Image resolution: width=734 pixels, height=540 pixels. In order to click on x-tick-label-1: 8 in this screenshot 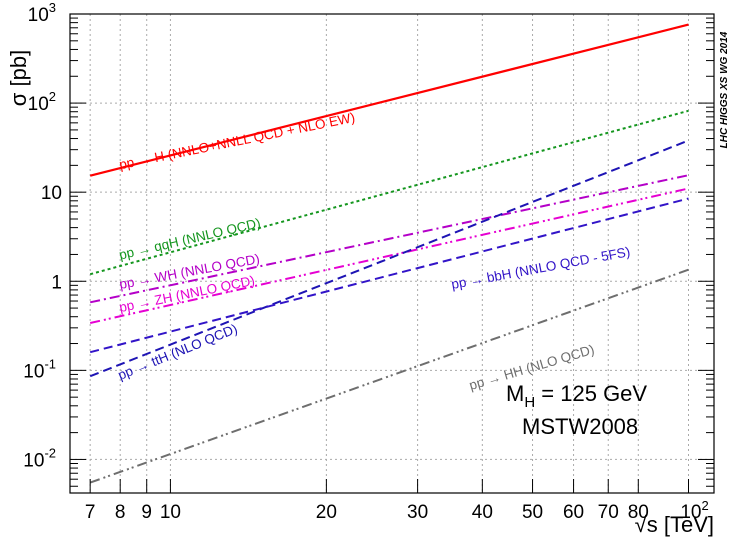, I will do `click(120, 512)`.